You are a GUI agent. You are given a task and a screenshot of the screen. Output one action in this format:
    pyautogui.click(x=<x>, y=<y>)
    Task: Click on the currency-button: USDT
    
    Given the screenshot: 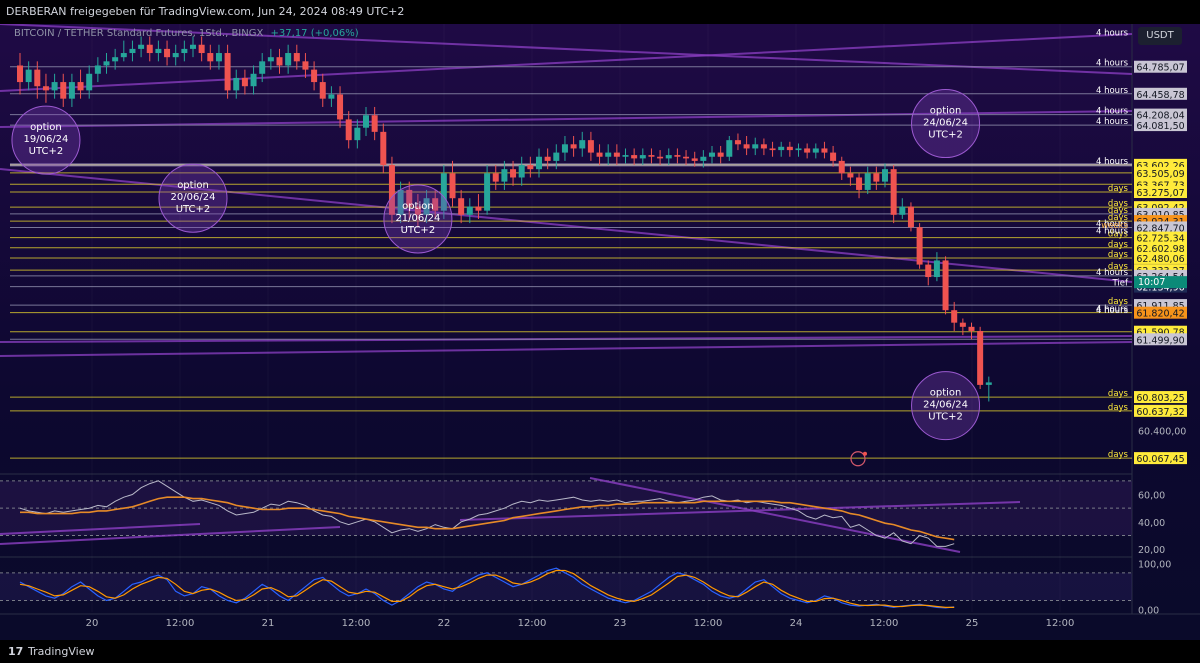 What is the action you would take?
    pyautogui.click(x=1160, y=36)
    